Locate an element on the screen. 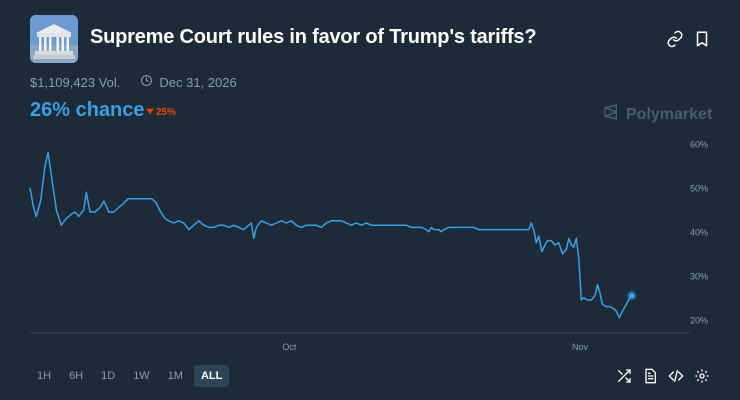  chart-tools is located at coordinates (663, 376).